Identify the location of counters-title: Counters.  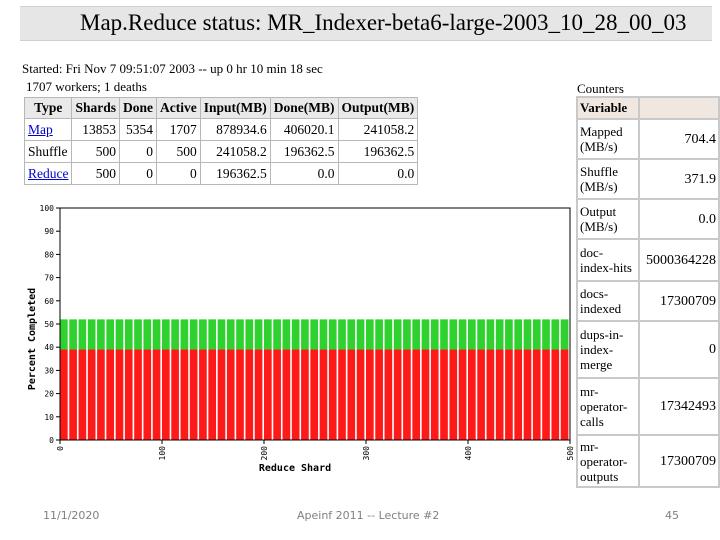
(600, 88).